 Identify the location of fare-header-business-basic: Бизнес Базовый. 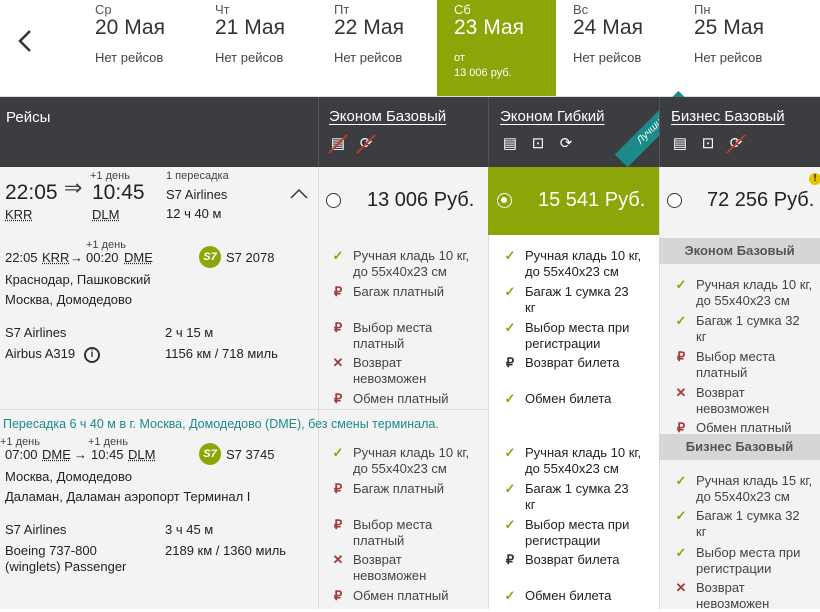
(739, 132).